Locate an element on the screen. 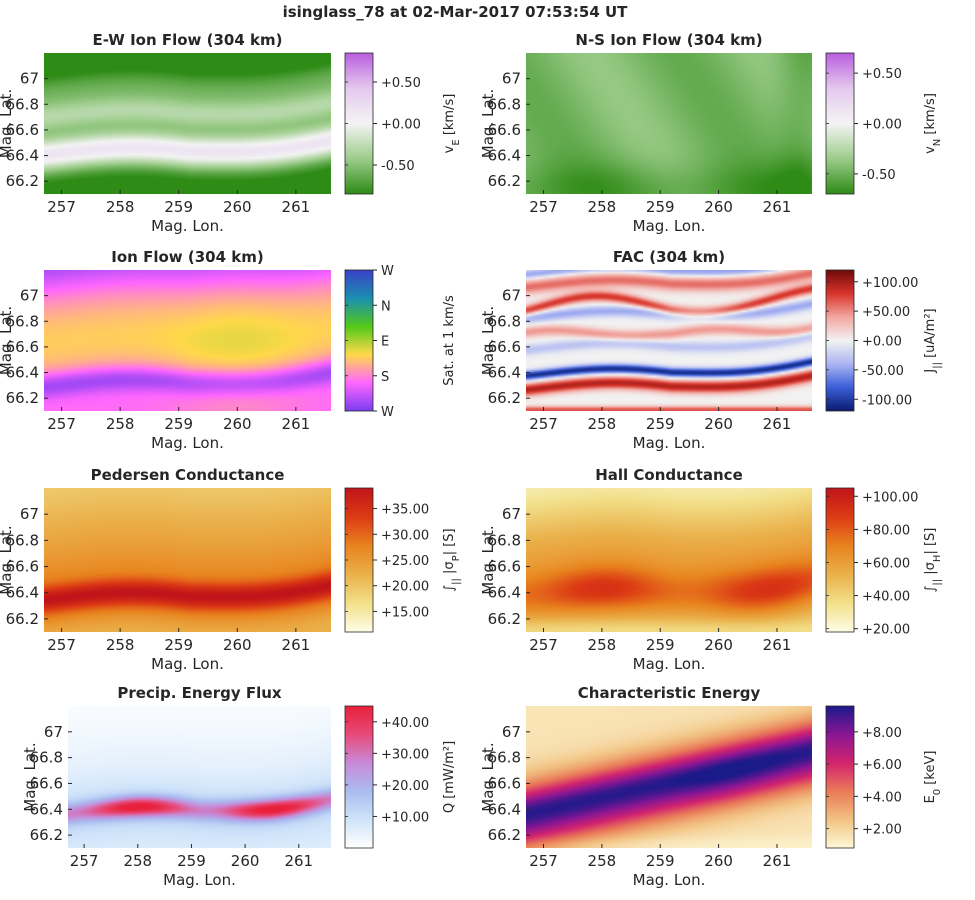 Image resolution: width=975 pixels, height=900 pixels. colorbar-tick-label: +2.00 is located at coordinates (882, 830).